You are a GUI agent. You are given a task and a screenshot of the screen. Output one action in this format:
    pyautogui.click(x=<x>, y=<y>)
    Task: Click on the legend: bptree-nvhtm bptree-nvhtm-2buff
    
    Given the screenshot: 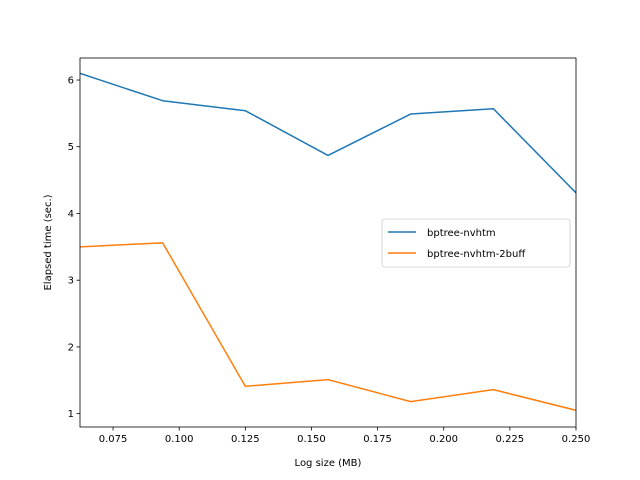 What is the action you would take?
    pyautogui.click(x=476, y=243)
    